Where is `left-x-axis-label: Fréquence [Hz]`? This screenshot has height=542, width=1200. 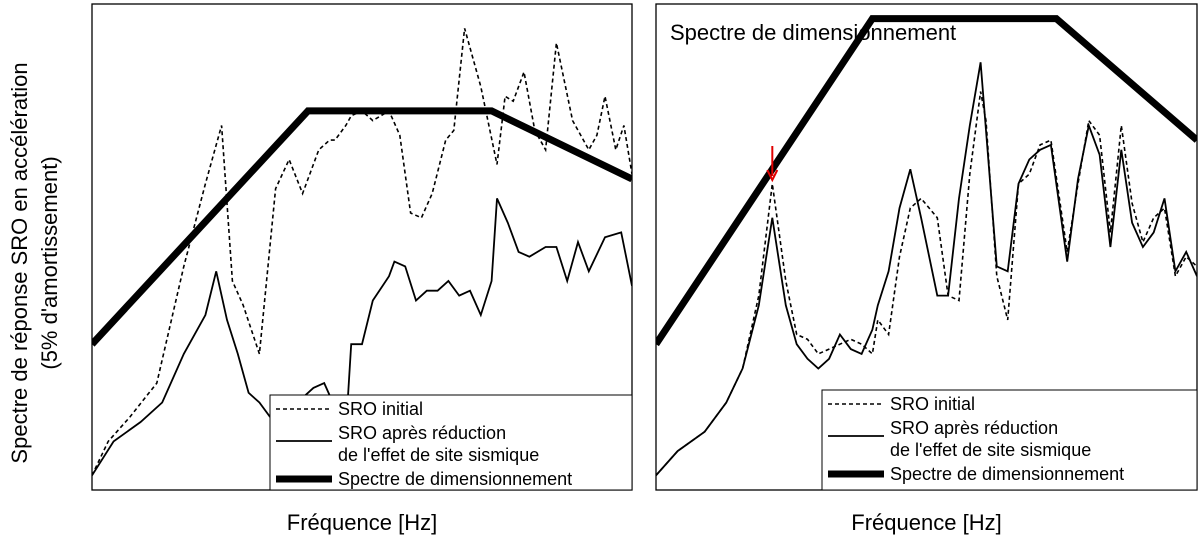 left-x-axis-label: Fréquence [Hz] is located at coordinates (362, 522).